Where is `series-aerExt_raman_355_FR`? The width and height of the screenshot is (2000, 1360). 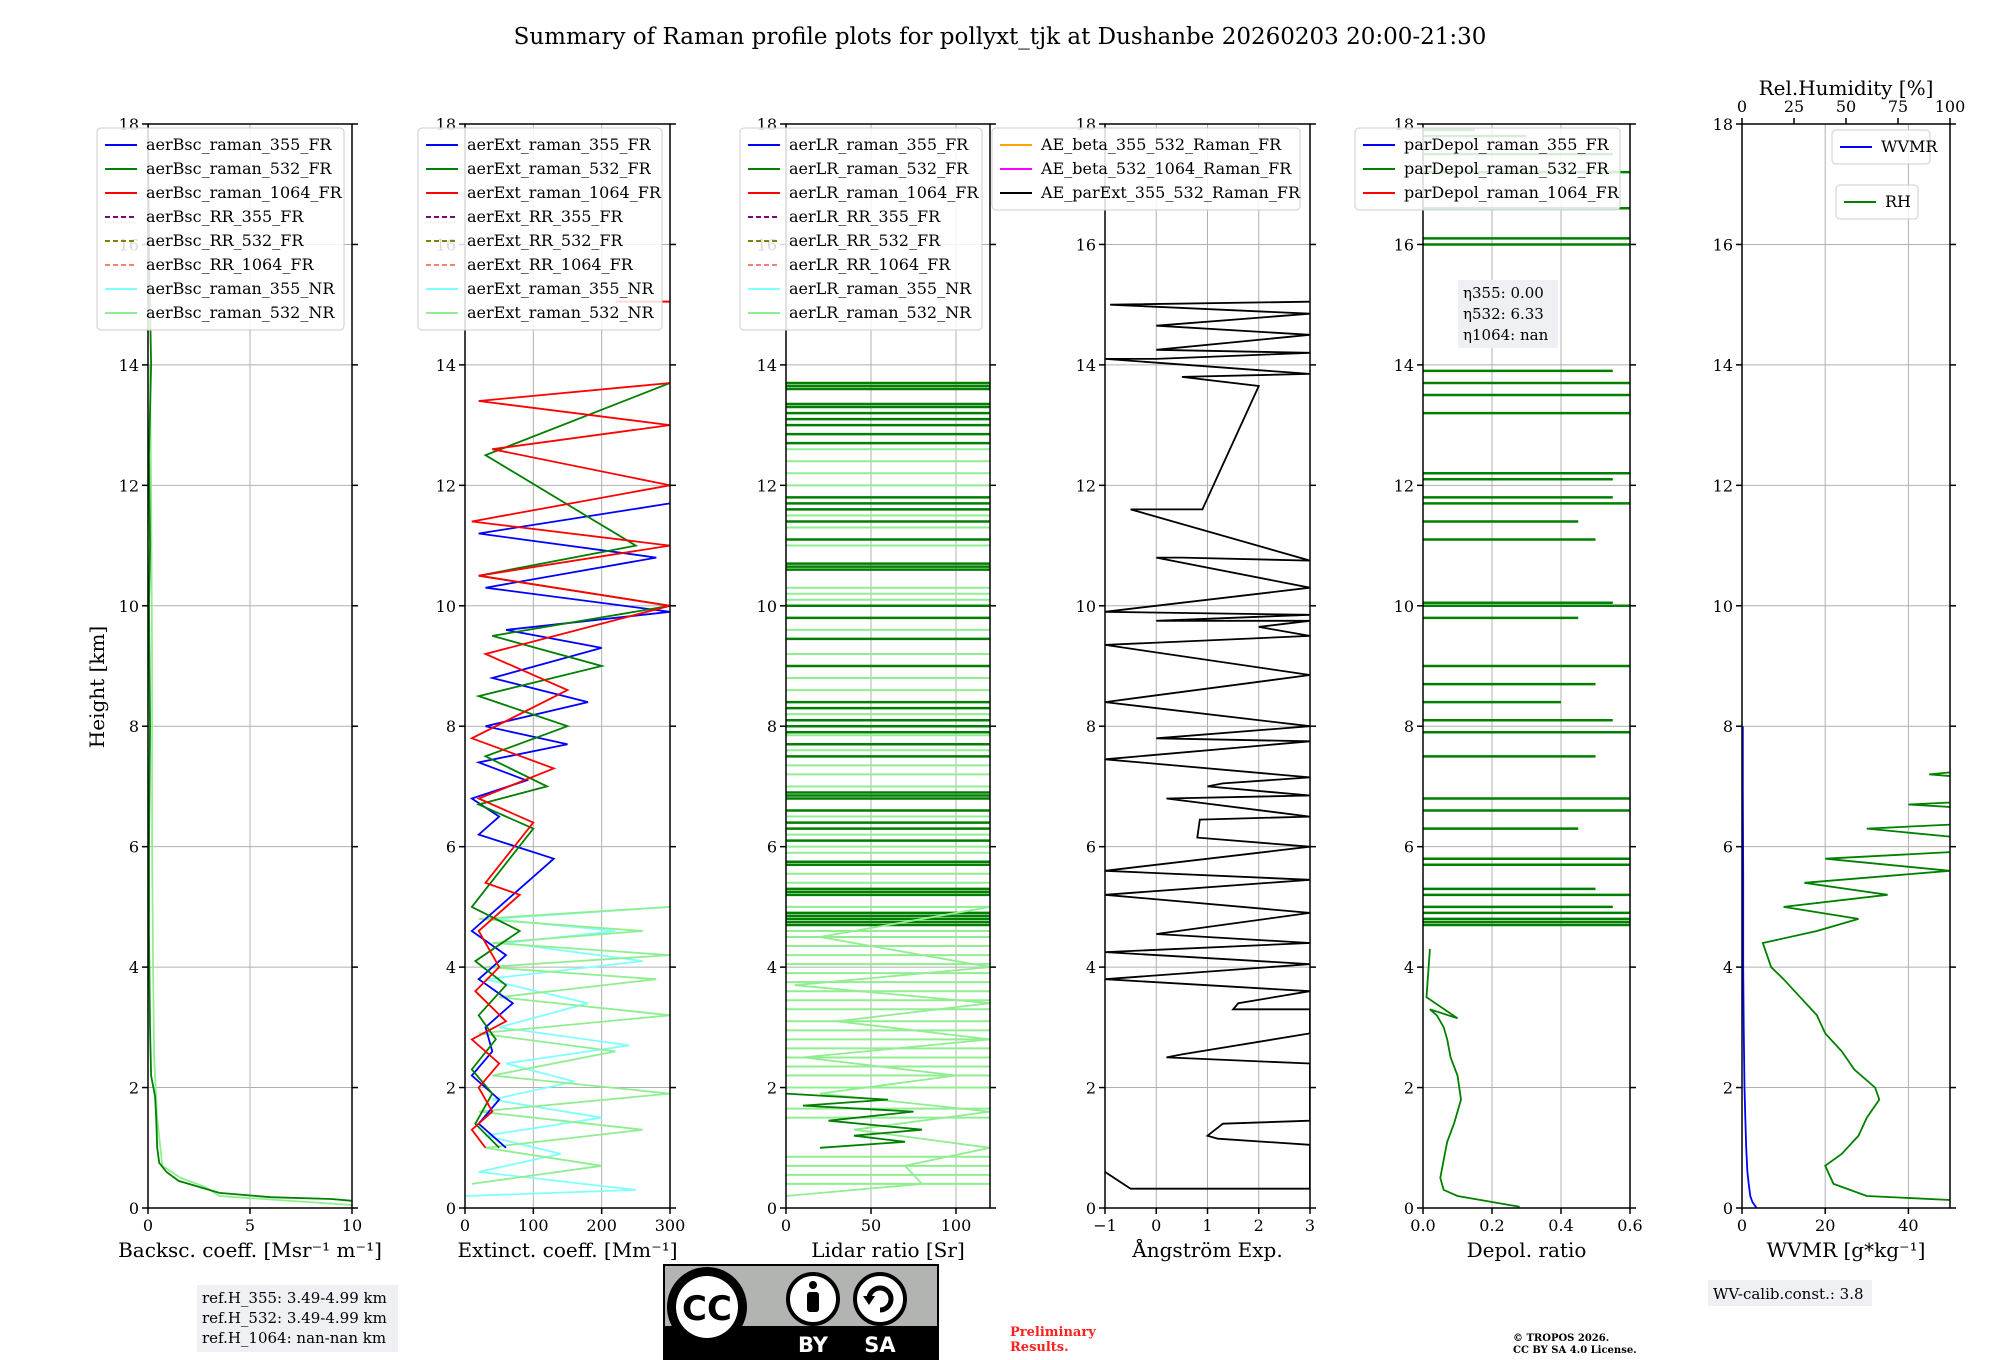
series-aerExt_raman_355_FR is located at coordinates (569, 825).